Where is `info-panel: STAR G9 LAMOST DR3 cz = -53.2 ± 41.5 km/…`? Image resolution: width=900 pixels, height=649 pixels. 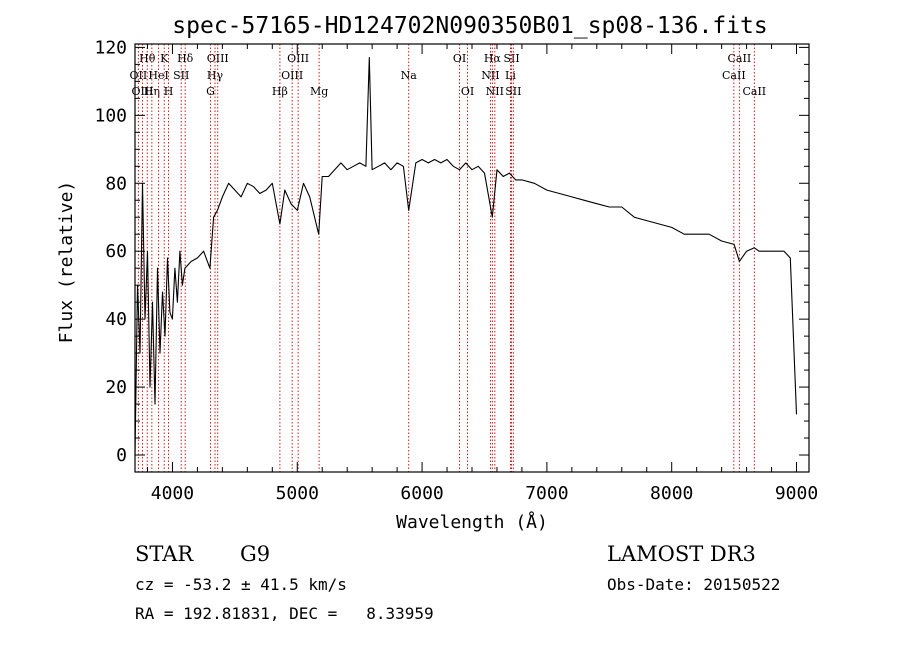 info-panel: STAR G9 LAMOST DR3 cz = -53.2 ± 41.5 km/… is located at coordinates (457, 582).